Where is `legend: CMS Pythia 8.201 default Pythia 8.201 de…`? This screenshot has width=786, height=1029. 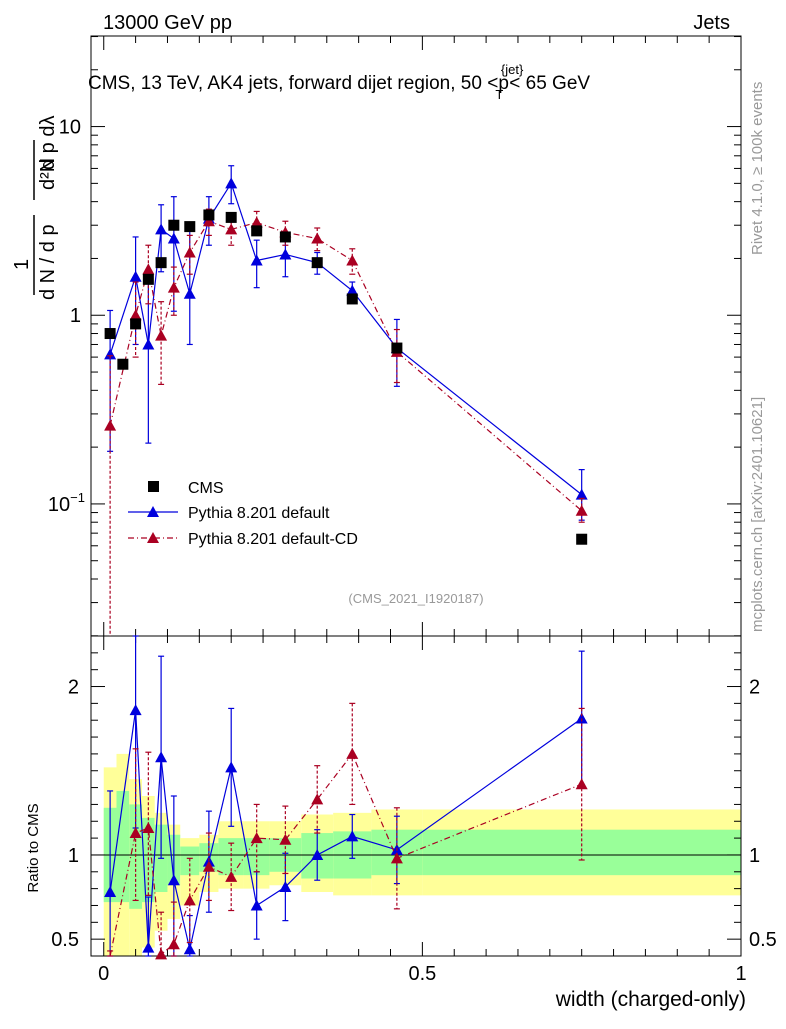
legend: CMS Pythia 8.201 default Pythia 8.201 de… is located at coordinates (243, 514).